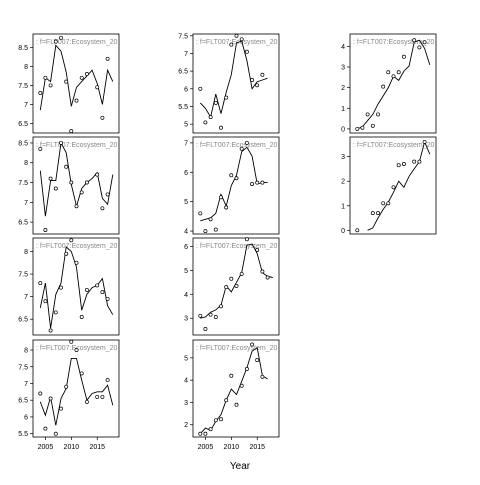  What do you see at coordinates (26, 163) in the screenshot?
I see `y-tick-label: 8` at bounding box center [26, 163].